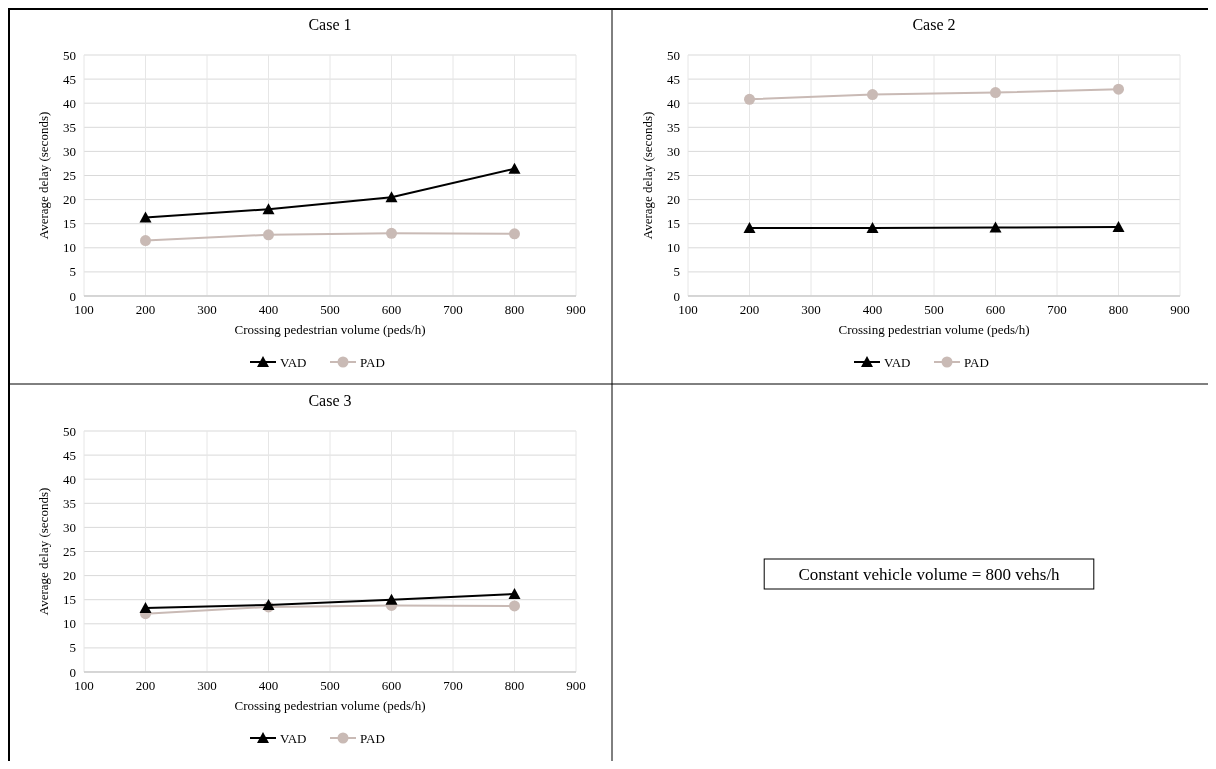  I want to click on text: Constant vehicle volume = 800 vehs/h, so click(929, 574).